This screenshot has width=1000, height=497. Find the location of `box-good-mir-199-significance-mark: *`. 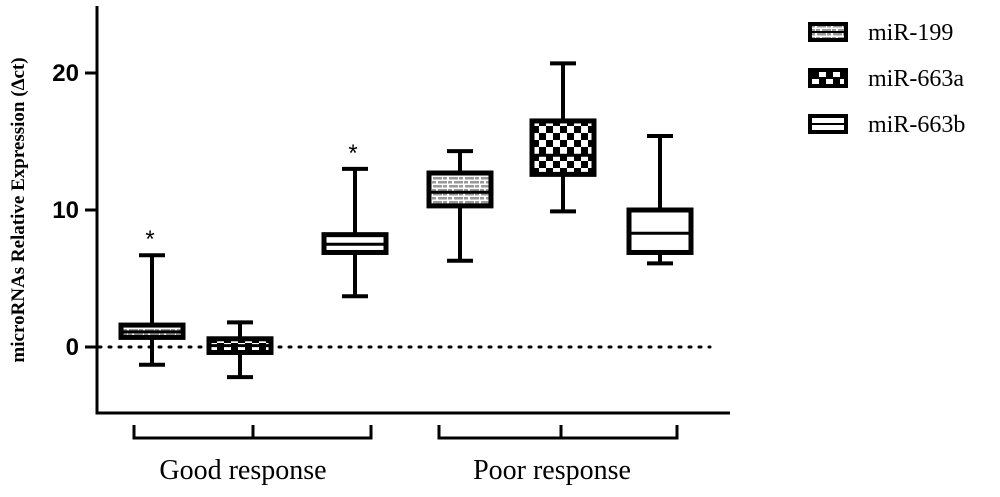

box-good-mir-199-significance-mark: * is located at coordinates (149, 239).